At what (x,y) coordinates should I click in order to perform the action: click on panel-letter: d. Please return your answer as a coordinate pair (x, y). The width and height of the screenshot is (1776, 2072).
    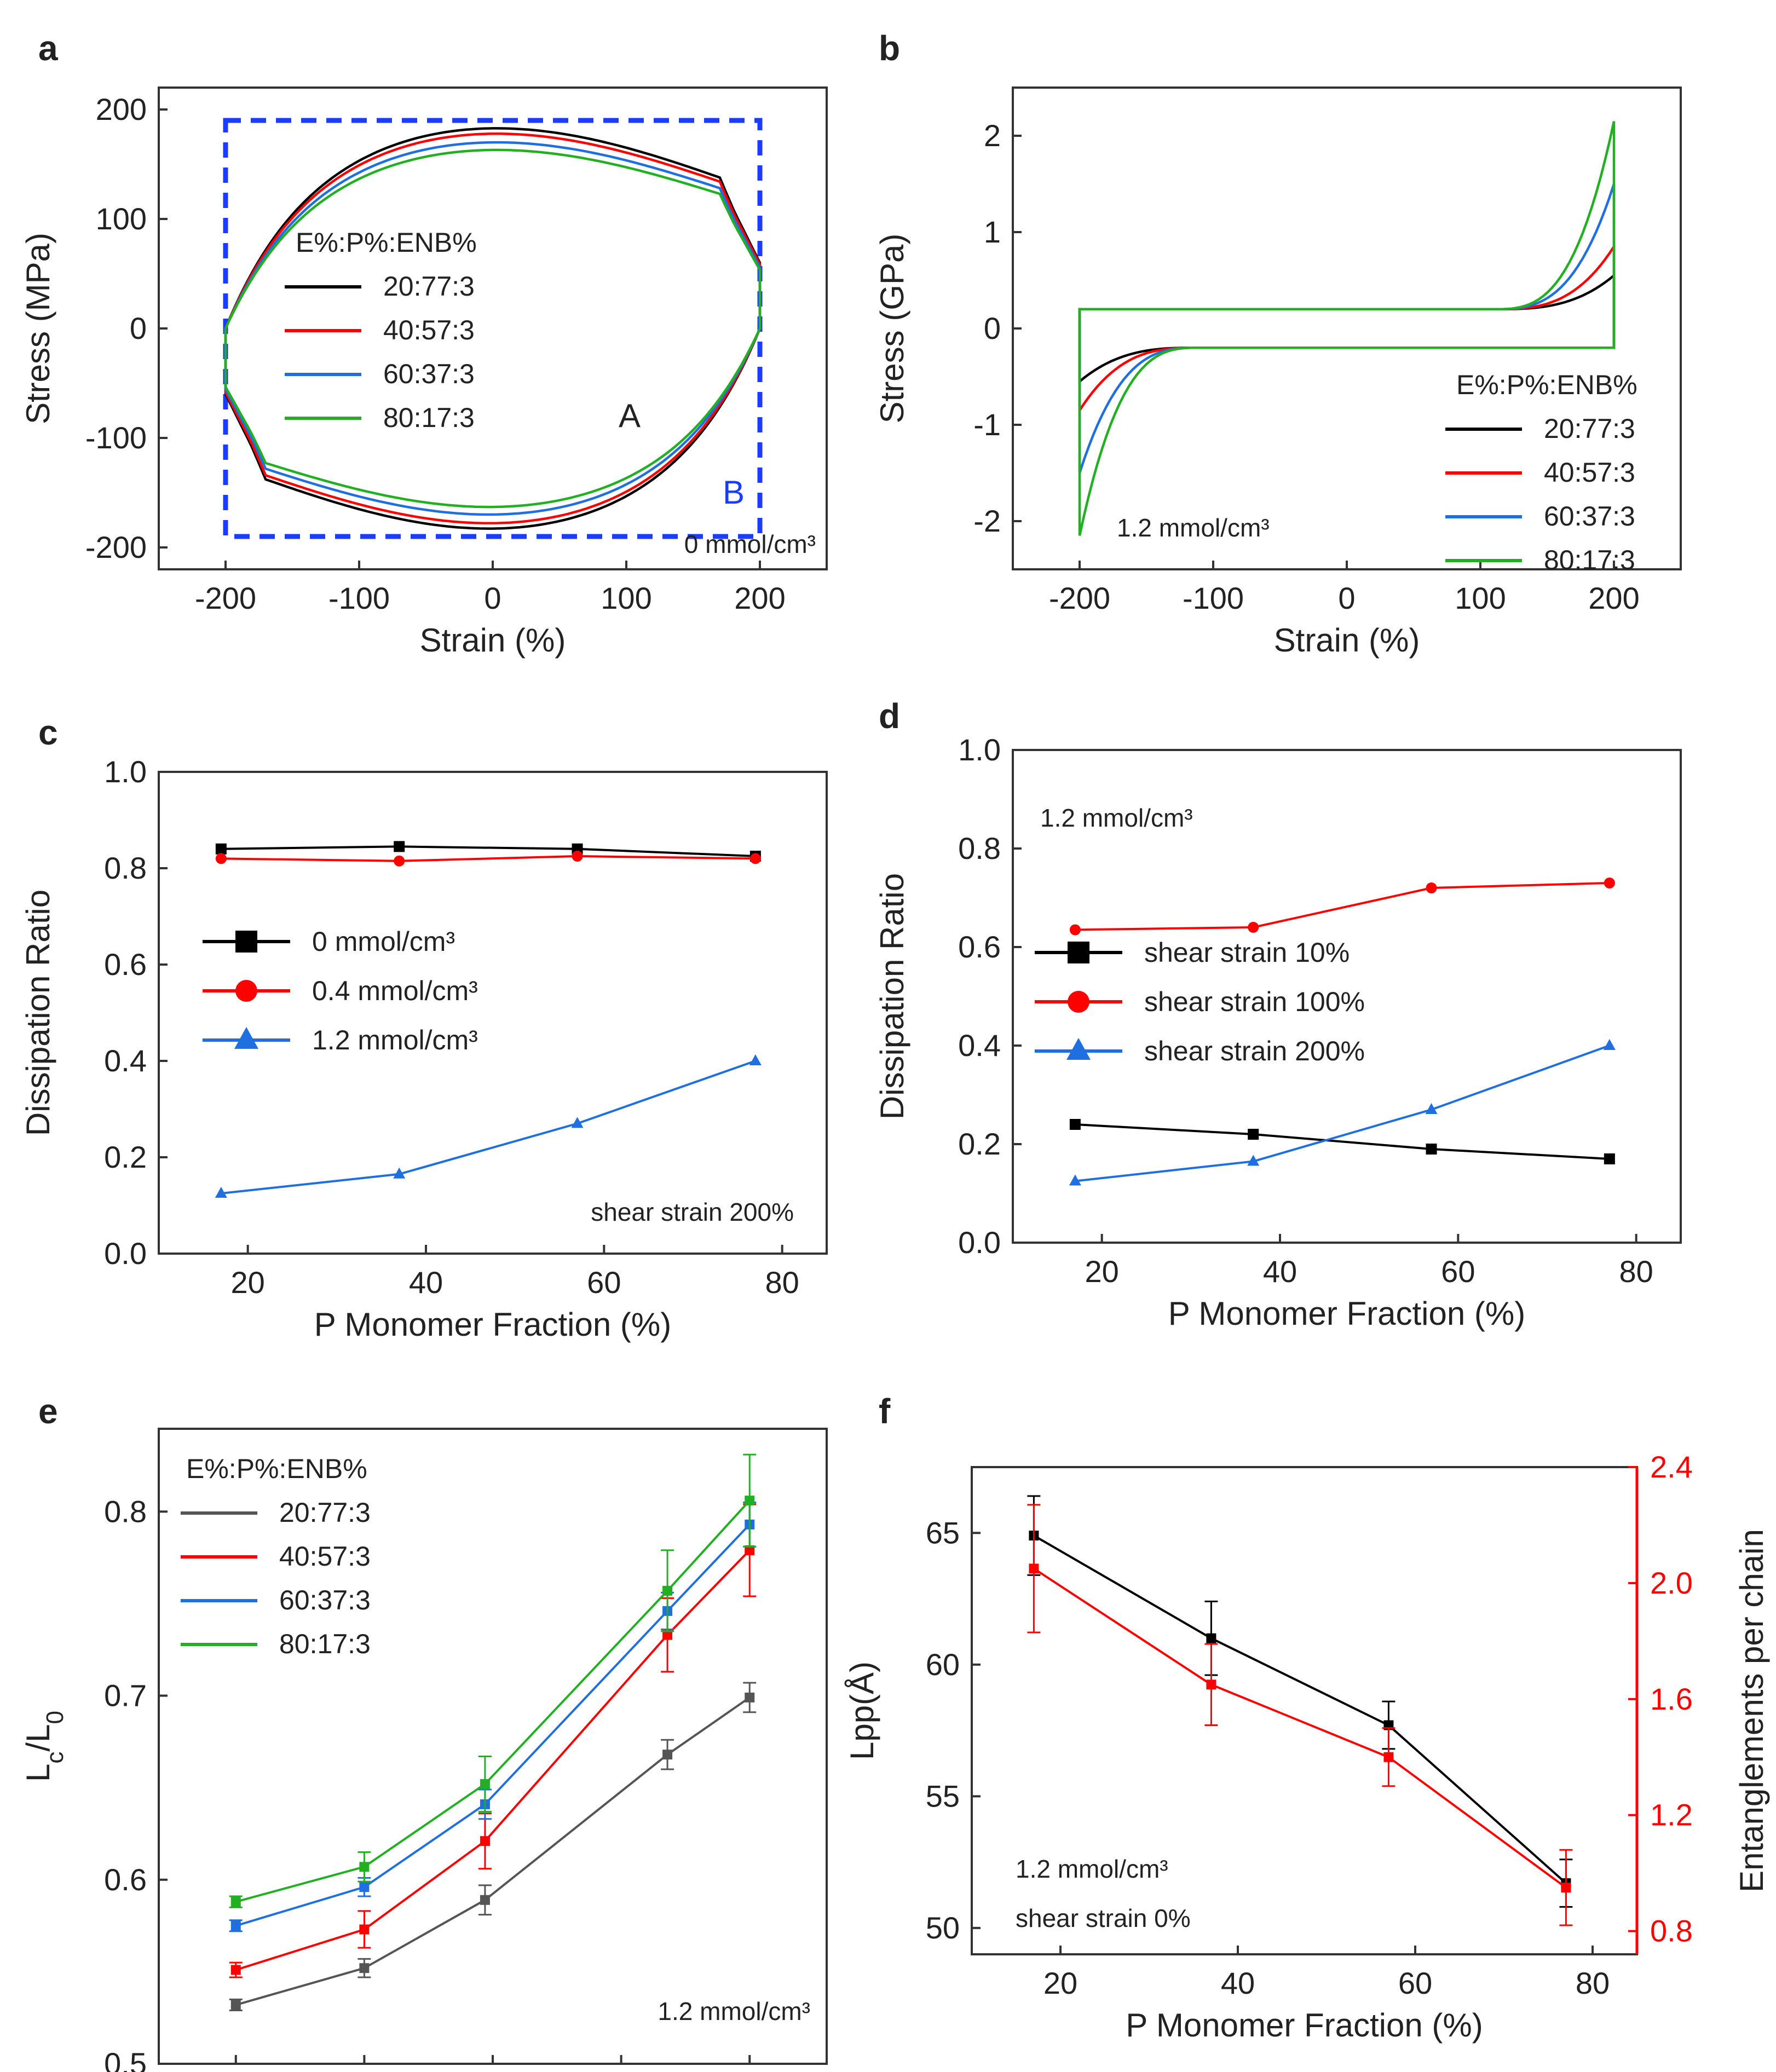
    Looking at the image, I should click on (890, 716).